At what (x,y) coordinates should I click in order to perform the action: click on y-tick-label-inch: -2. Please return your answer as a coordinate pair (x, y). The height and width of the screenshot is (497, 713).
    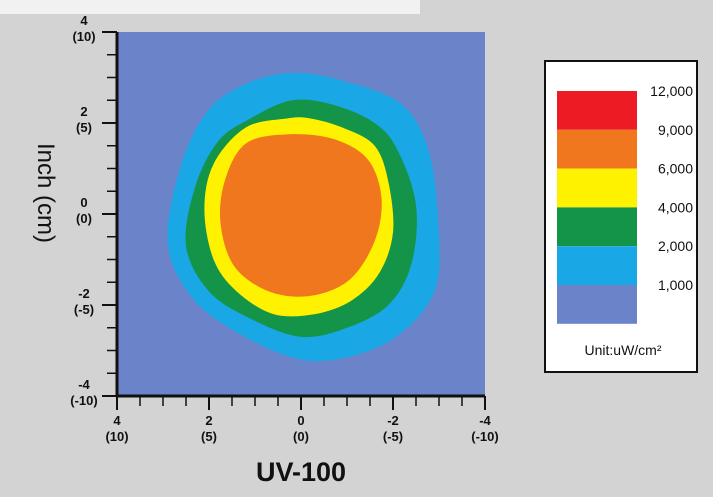
    Looking at the image, I should click on (84, 293).